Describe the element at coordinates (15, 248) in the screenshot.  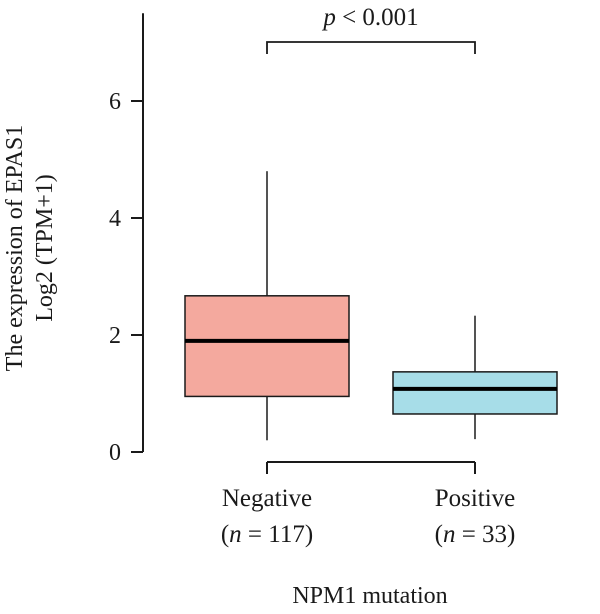
I see `y-axis-title-line1: The expression of EPAS1` at that location.